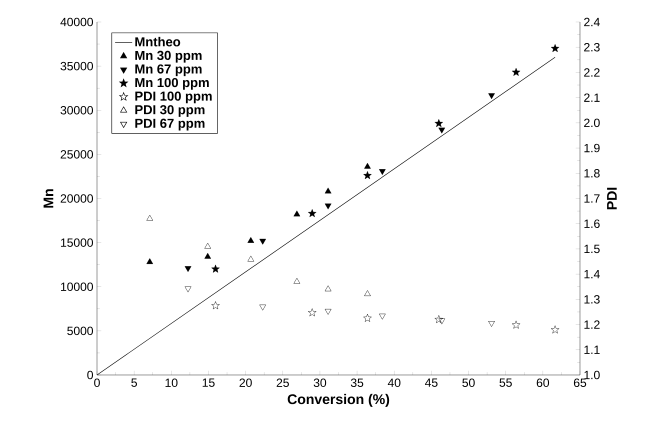  I want to click on y2-tick-label: 1.2, so click(592, 324).